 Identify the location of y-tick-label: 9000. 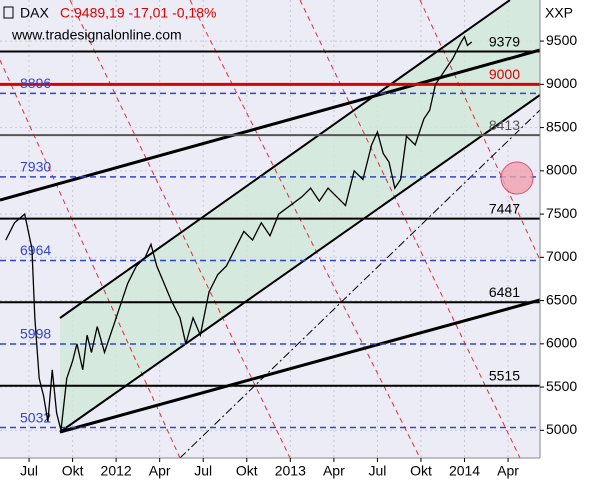
(561, 83).